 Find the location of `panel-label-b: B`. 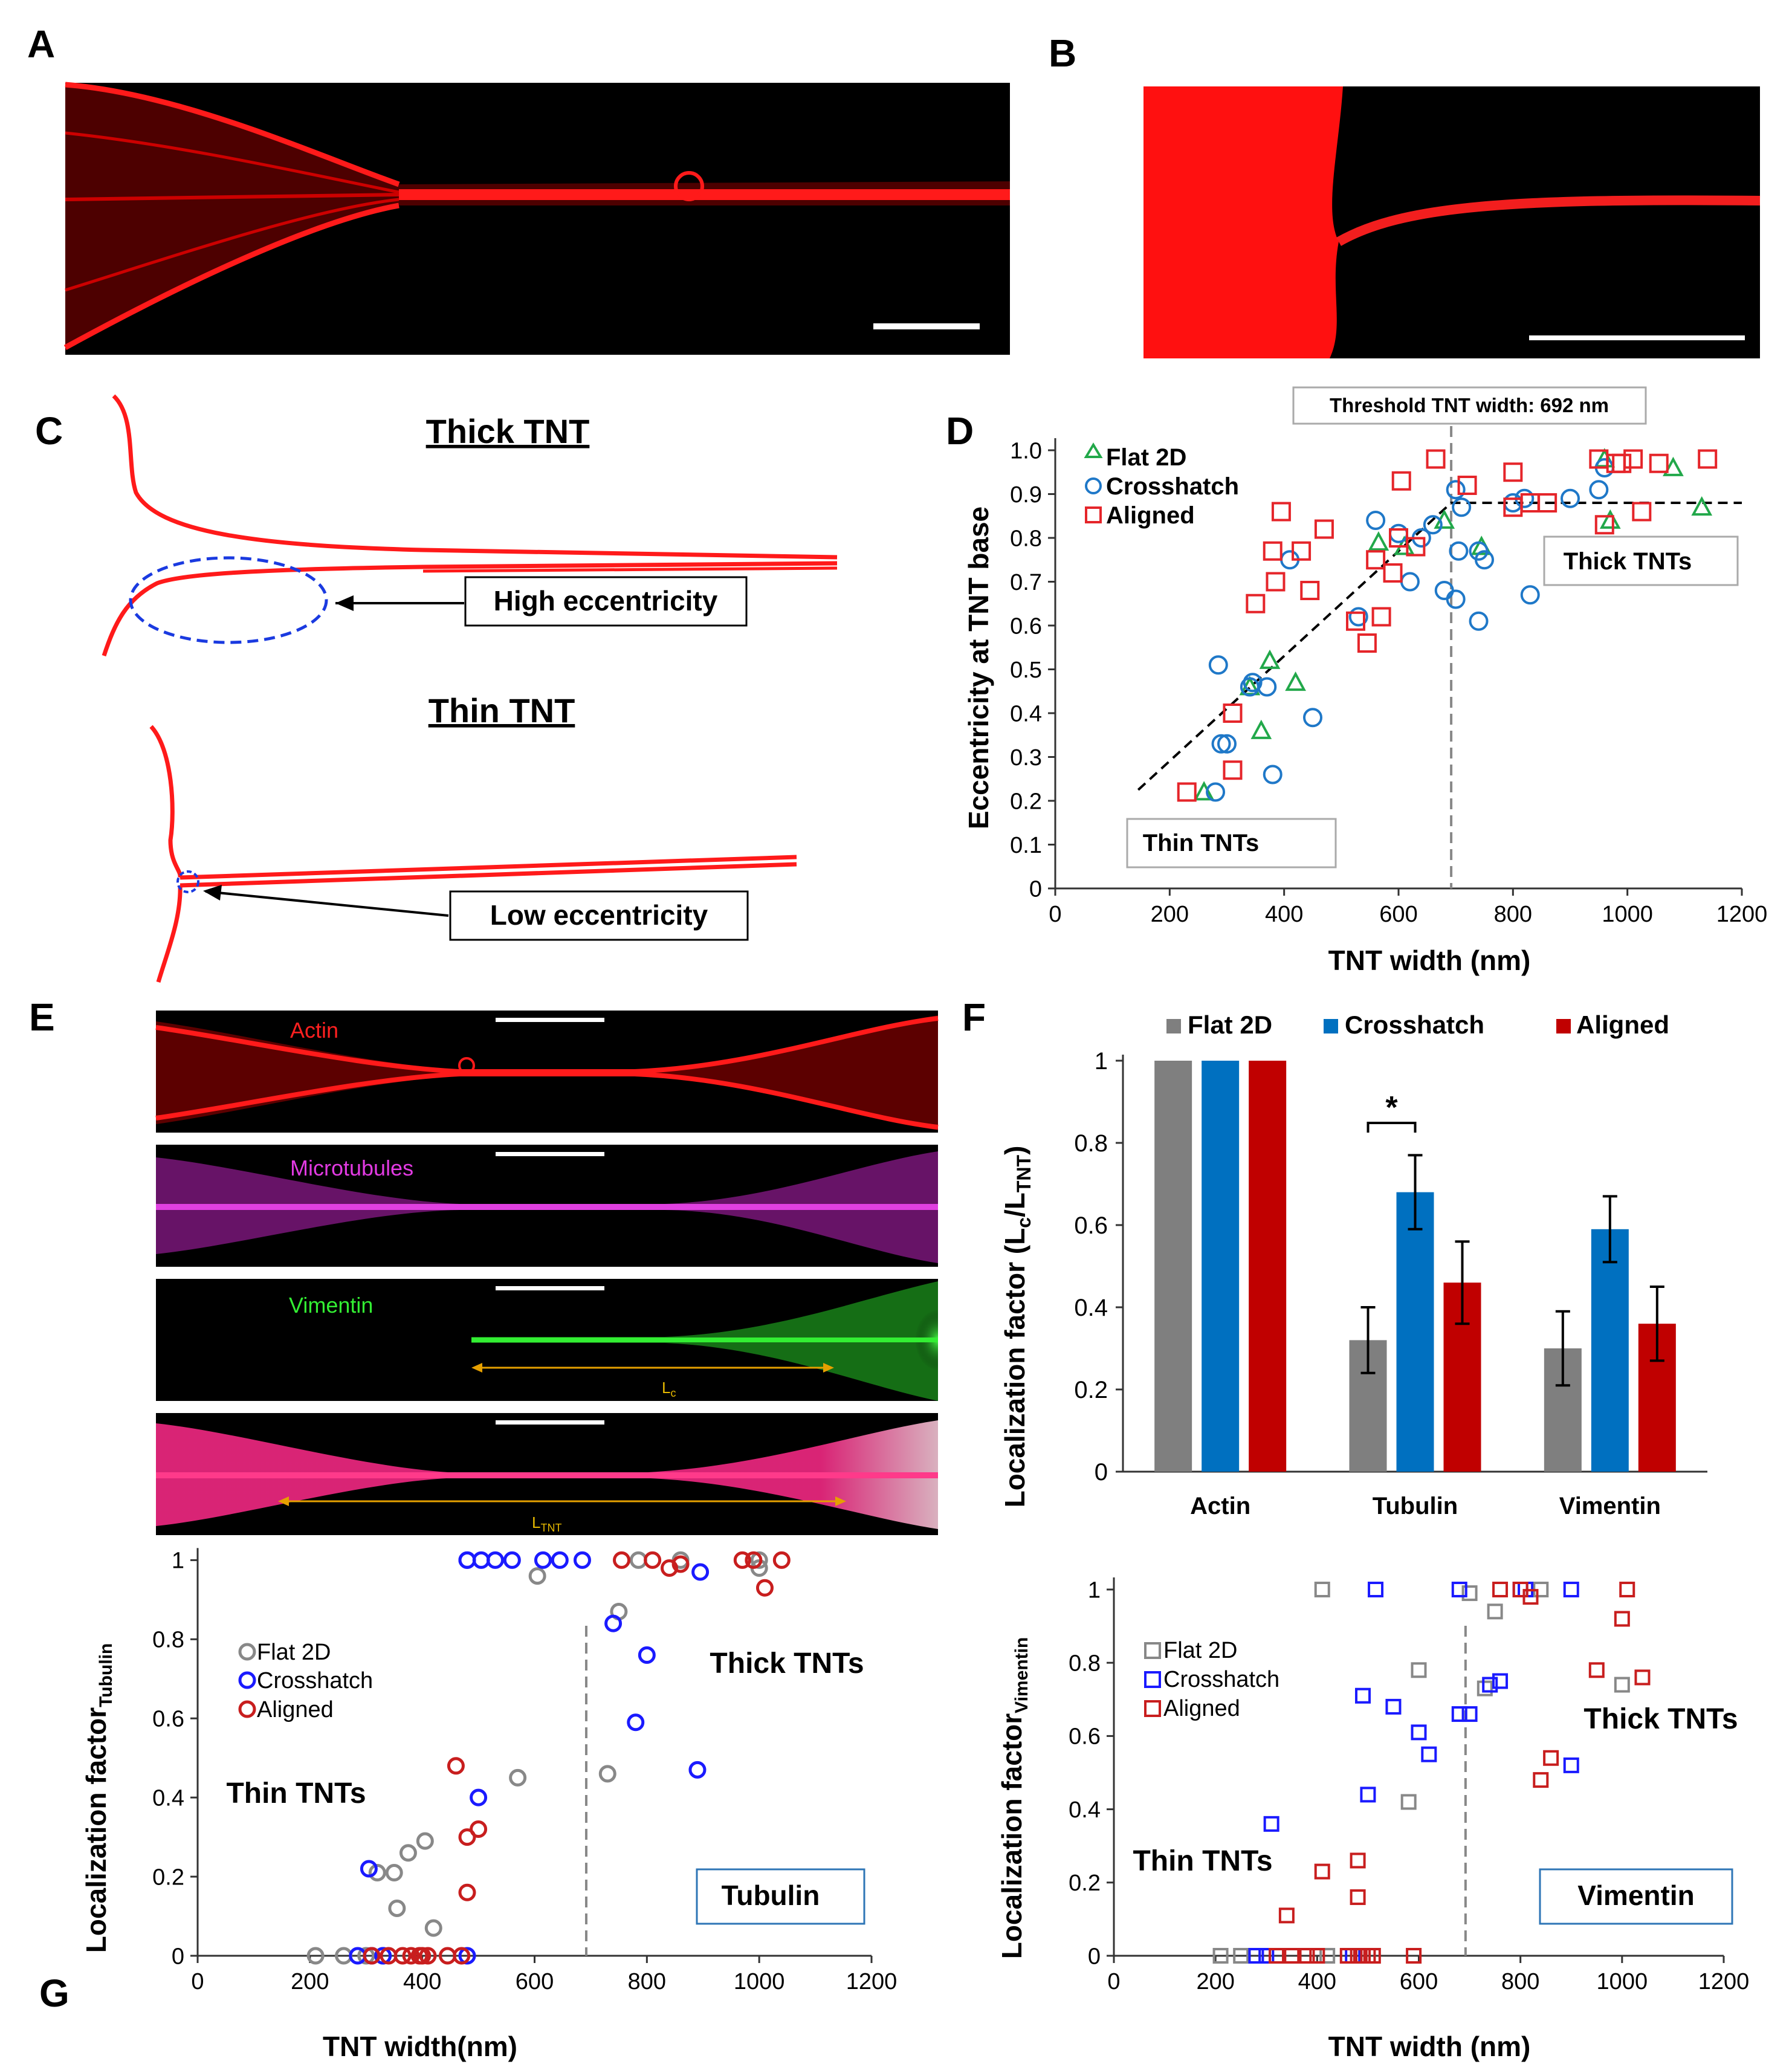

panel-label-b: B is located at coordinates (1062, 53).